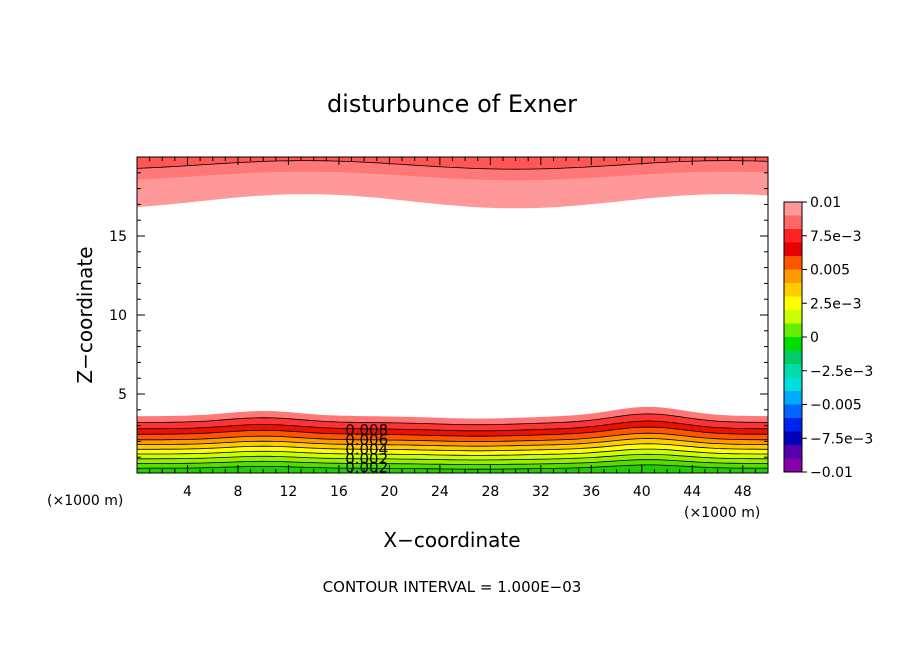 Image resolution: width=904 pixels, height=654 pixels. What do you see at coordinates (451, 540) in the screenshot?
I see `x-axis-label: X−coordinate` at bounding box center [451, 540].